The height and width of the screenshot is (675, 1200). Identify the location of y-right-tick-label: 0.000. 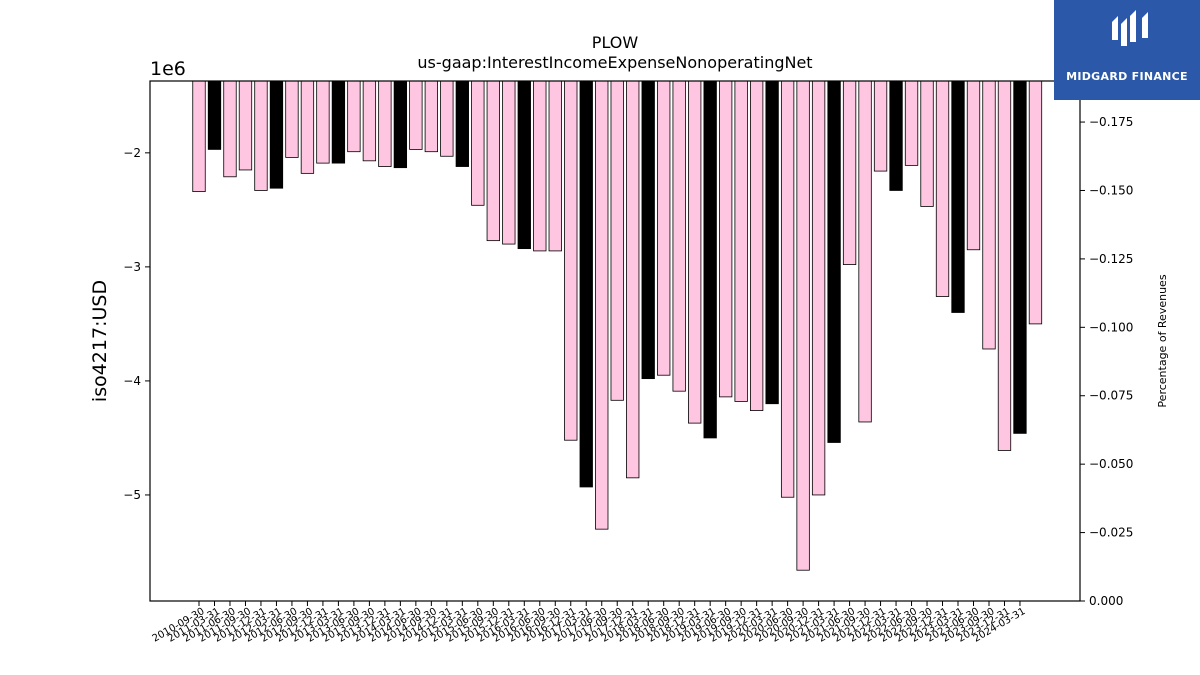
(1106, 601).